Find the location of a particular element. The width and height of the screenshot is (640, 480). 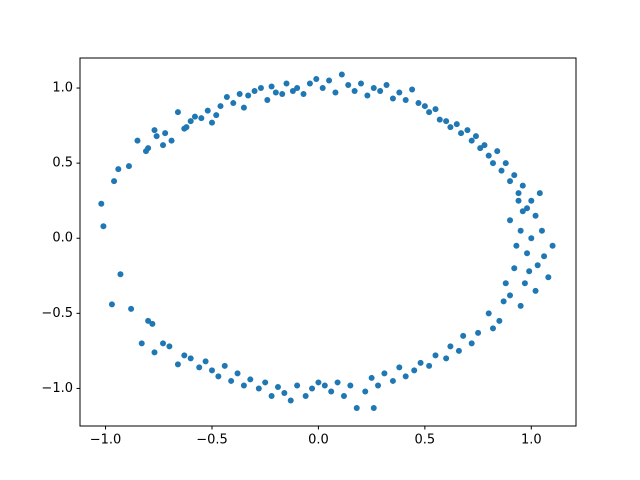

x-tick-label: 0.5 is located at coordinates (425, 440).